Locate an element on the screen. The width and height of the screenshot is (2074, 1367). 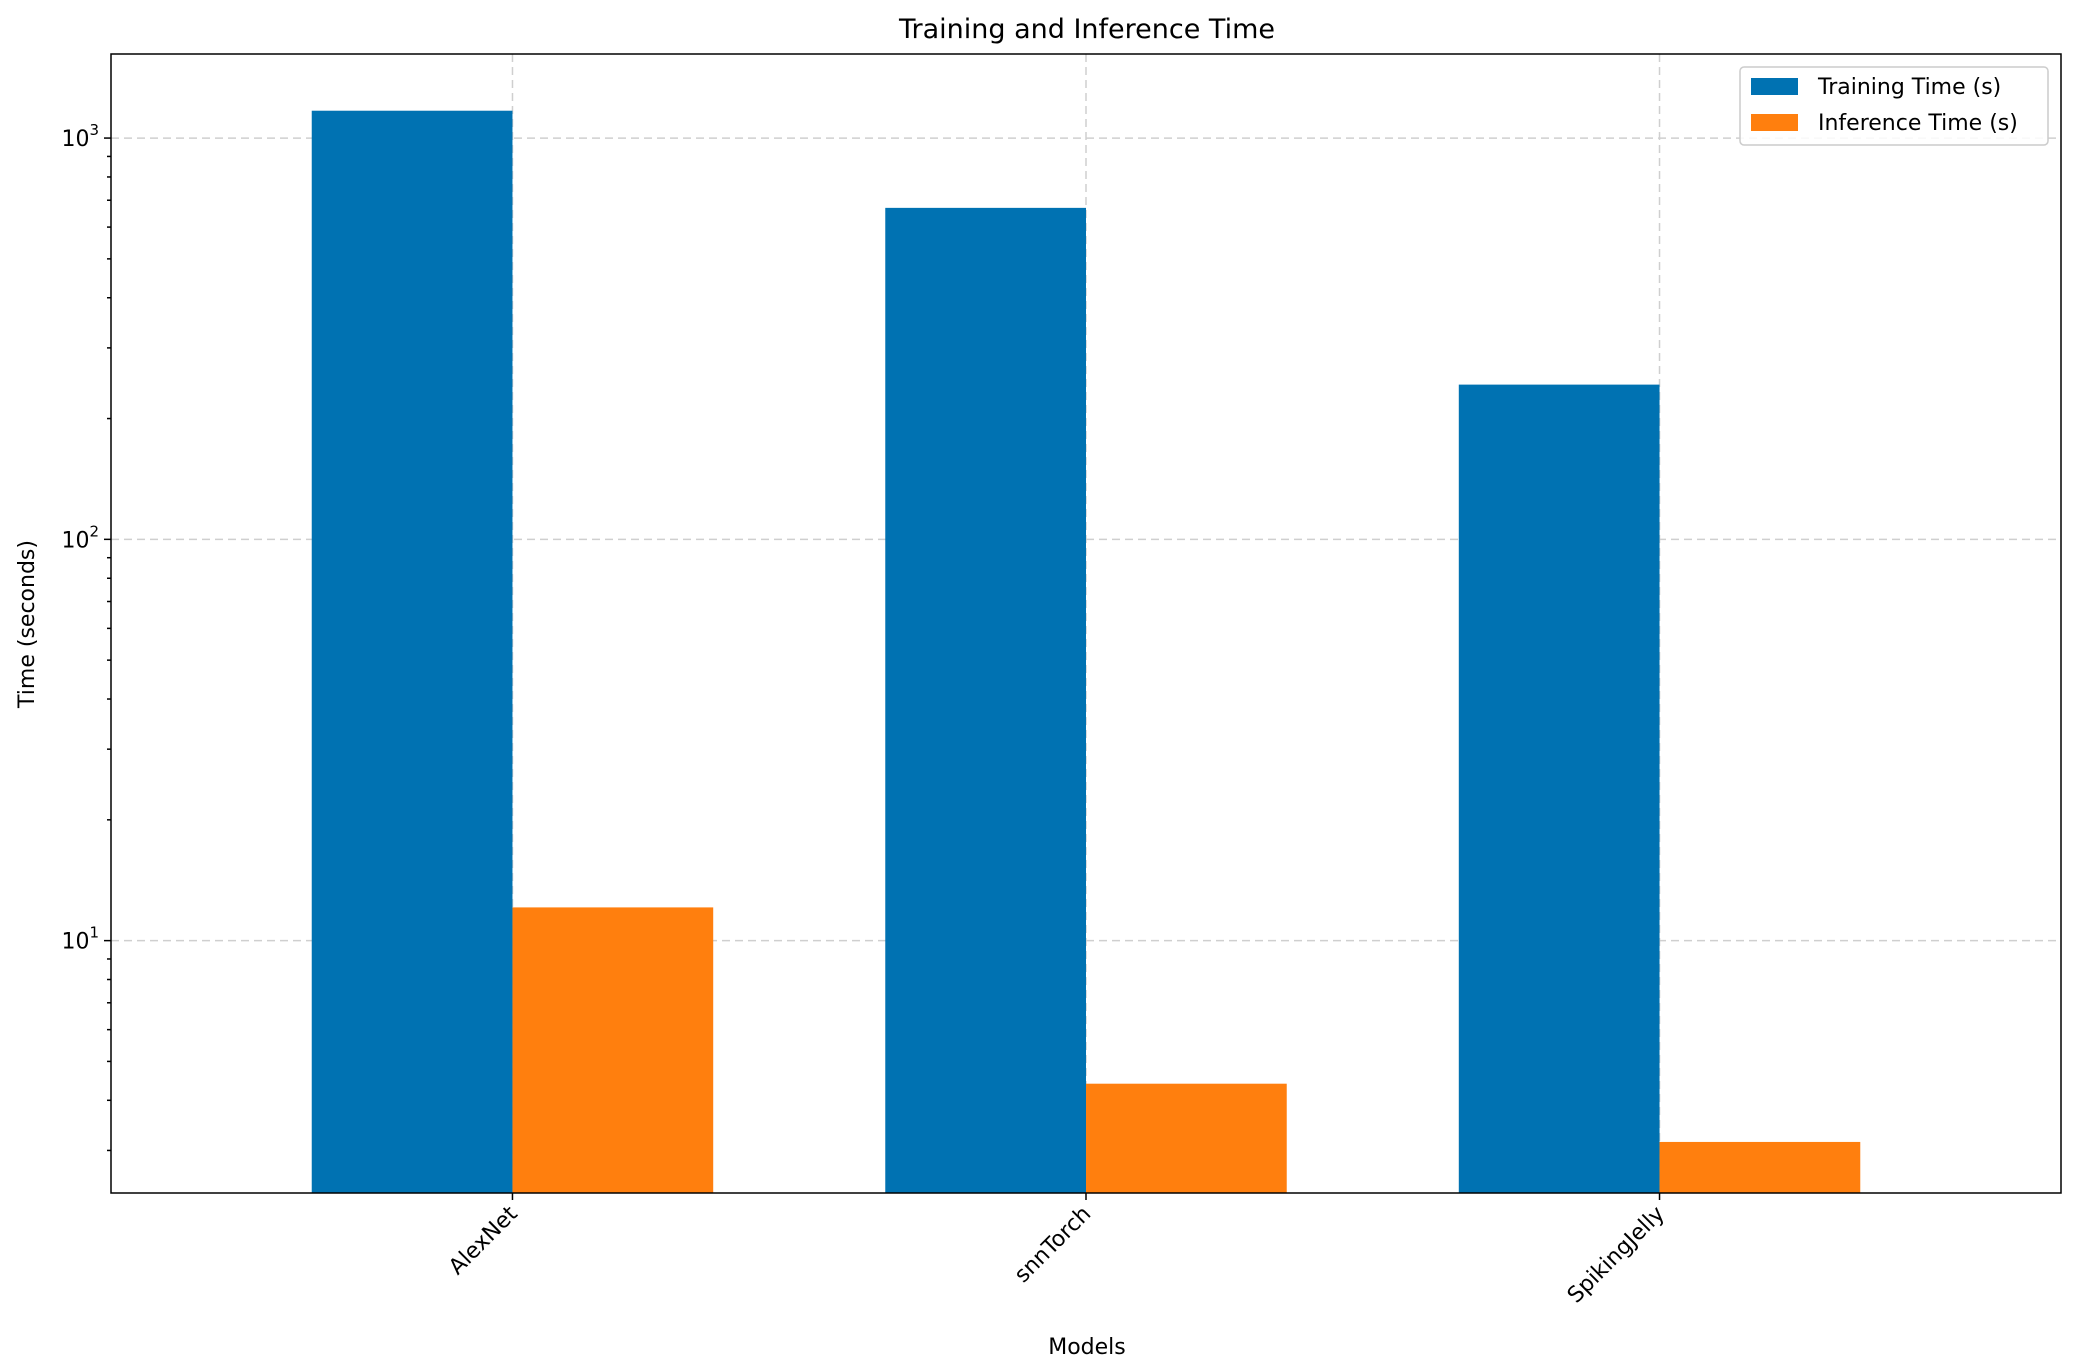
legend-frame is located at coordinates (1894, 106).